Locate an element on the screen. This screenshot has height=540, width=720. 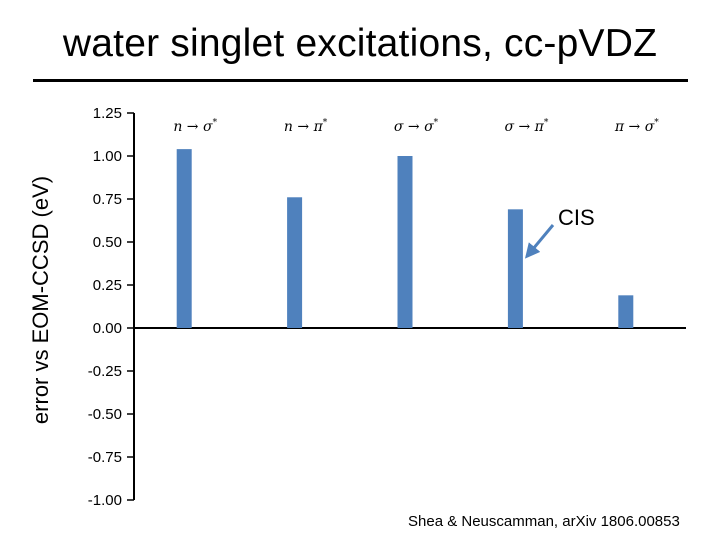
category-label: n → π* is located at coordinates (306, 126).